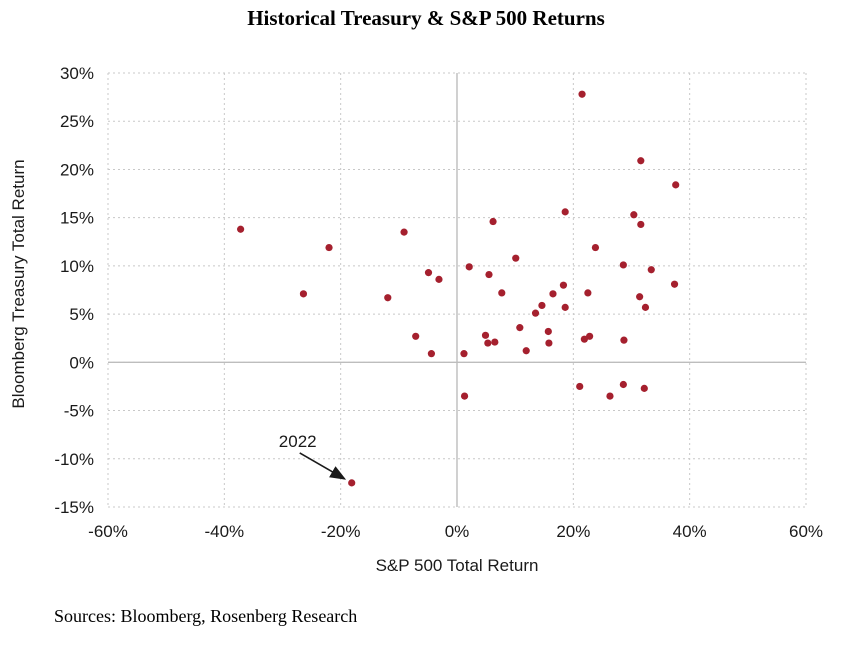 This screenshot has height=646, width=852. Describe the element at coordinates (224, 531) in the screenshot. I see `x-tick-label: -40%` at that location.